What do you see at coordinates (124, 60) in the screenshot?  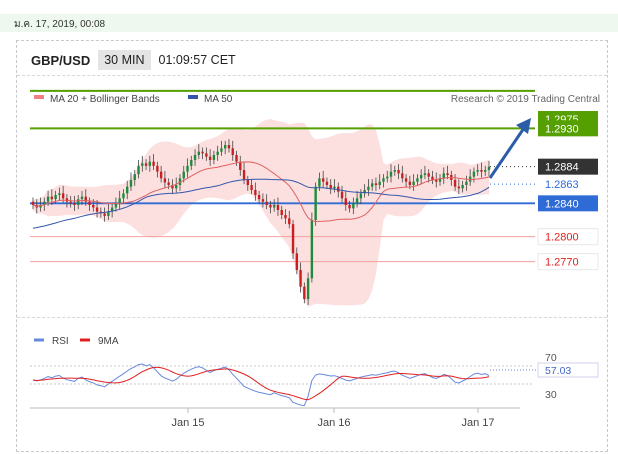 I see `timeframe-badge: 30 MIN` at bounding box center [124, 60].